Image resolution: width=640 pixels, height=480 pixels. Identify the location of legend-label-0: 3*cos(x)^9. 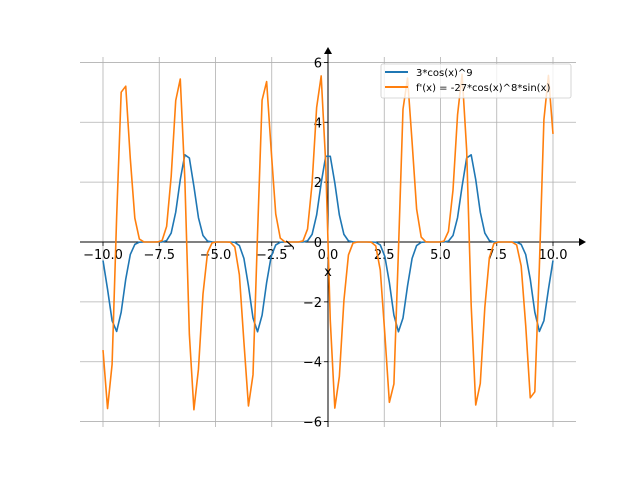
(444, 73).